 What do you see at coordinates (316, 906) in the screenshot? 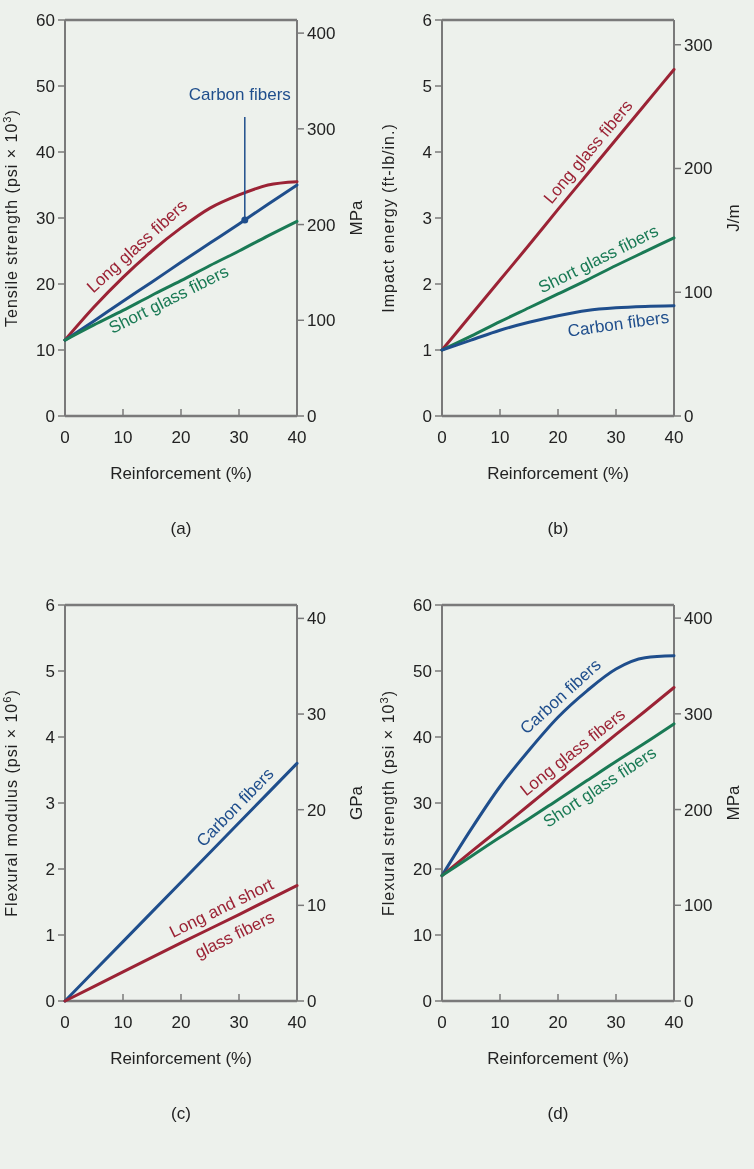
I see `y2-tick-label: 10` at bounding box center [316, 906].